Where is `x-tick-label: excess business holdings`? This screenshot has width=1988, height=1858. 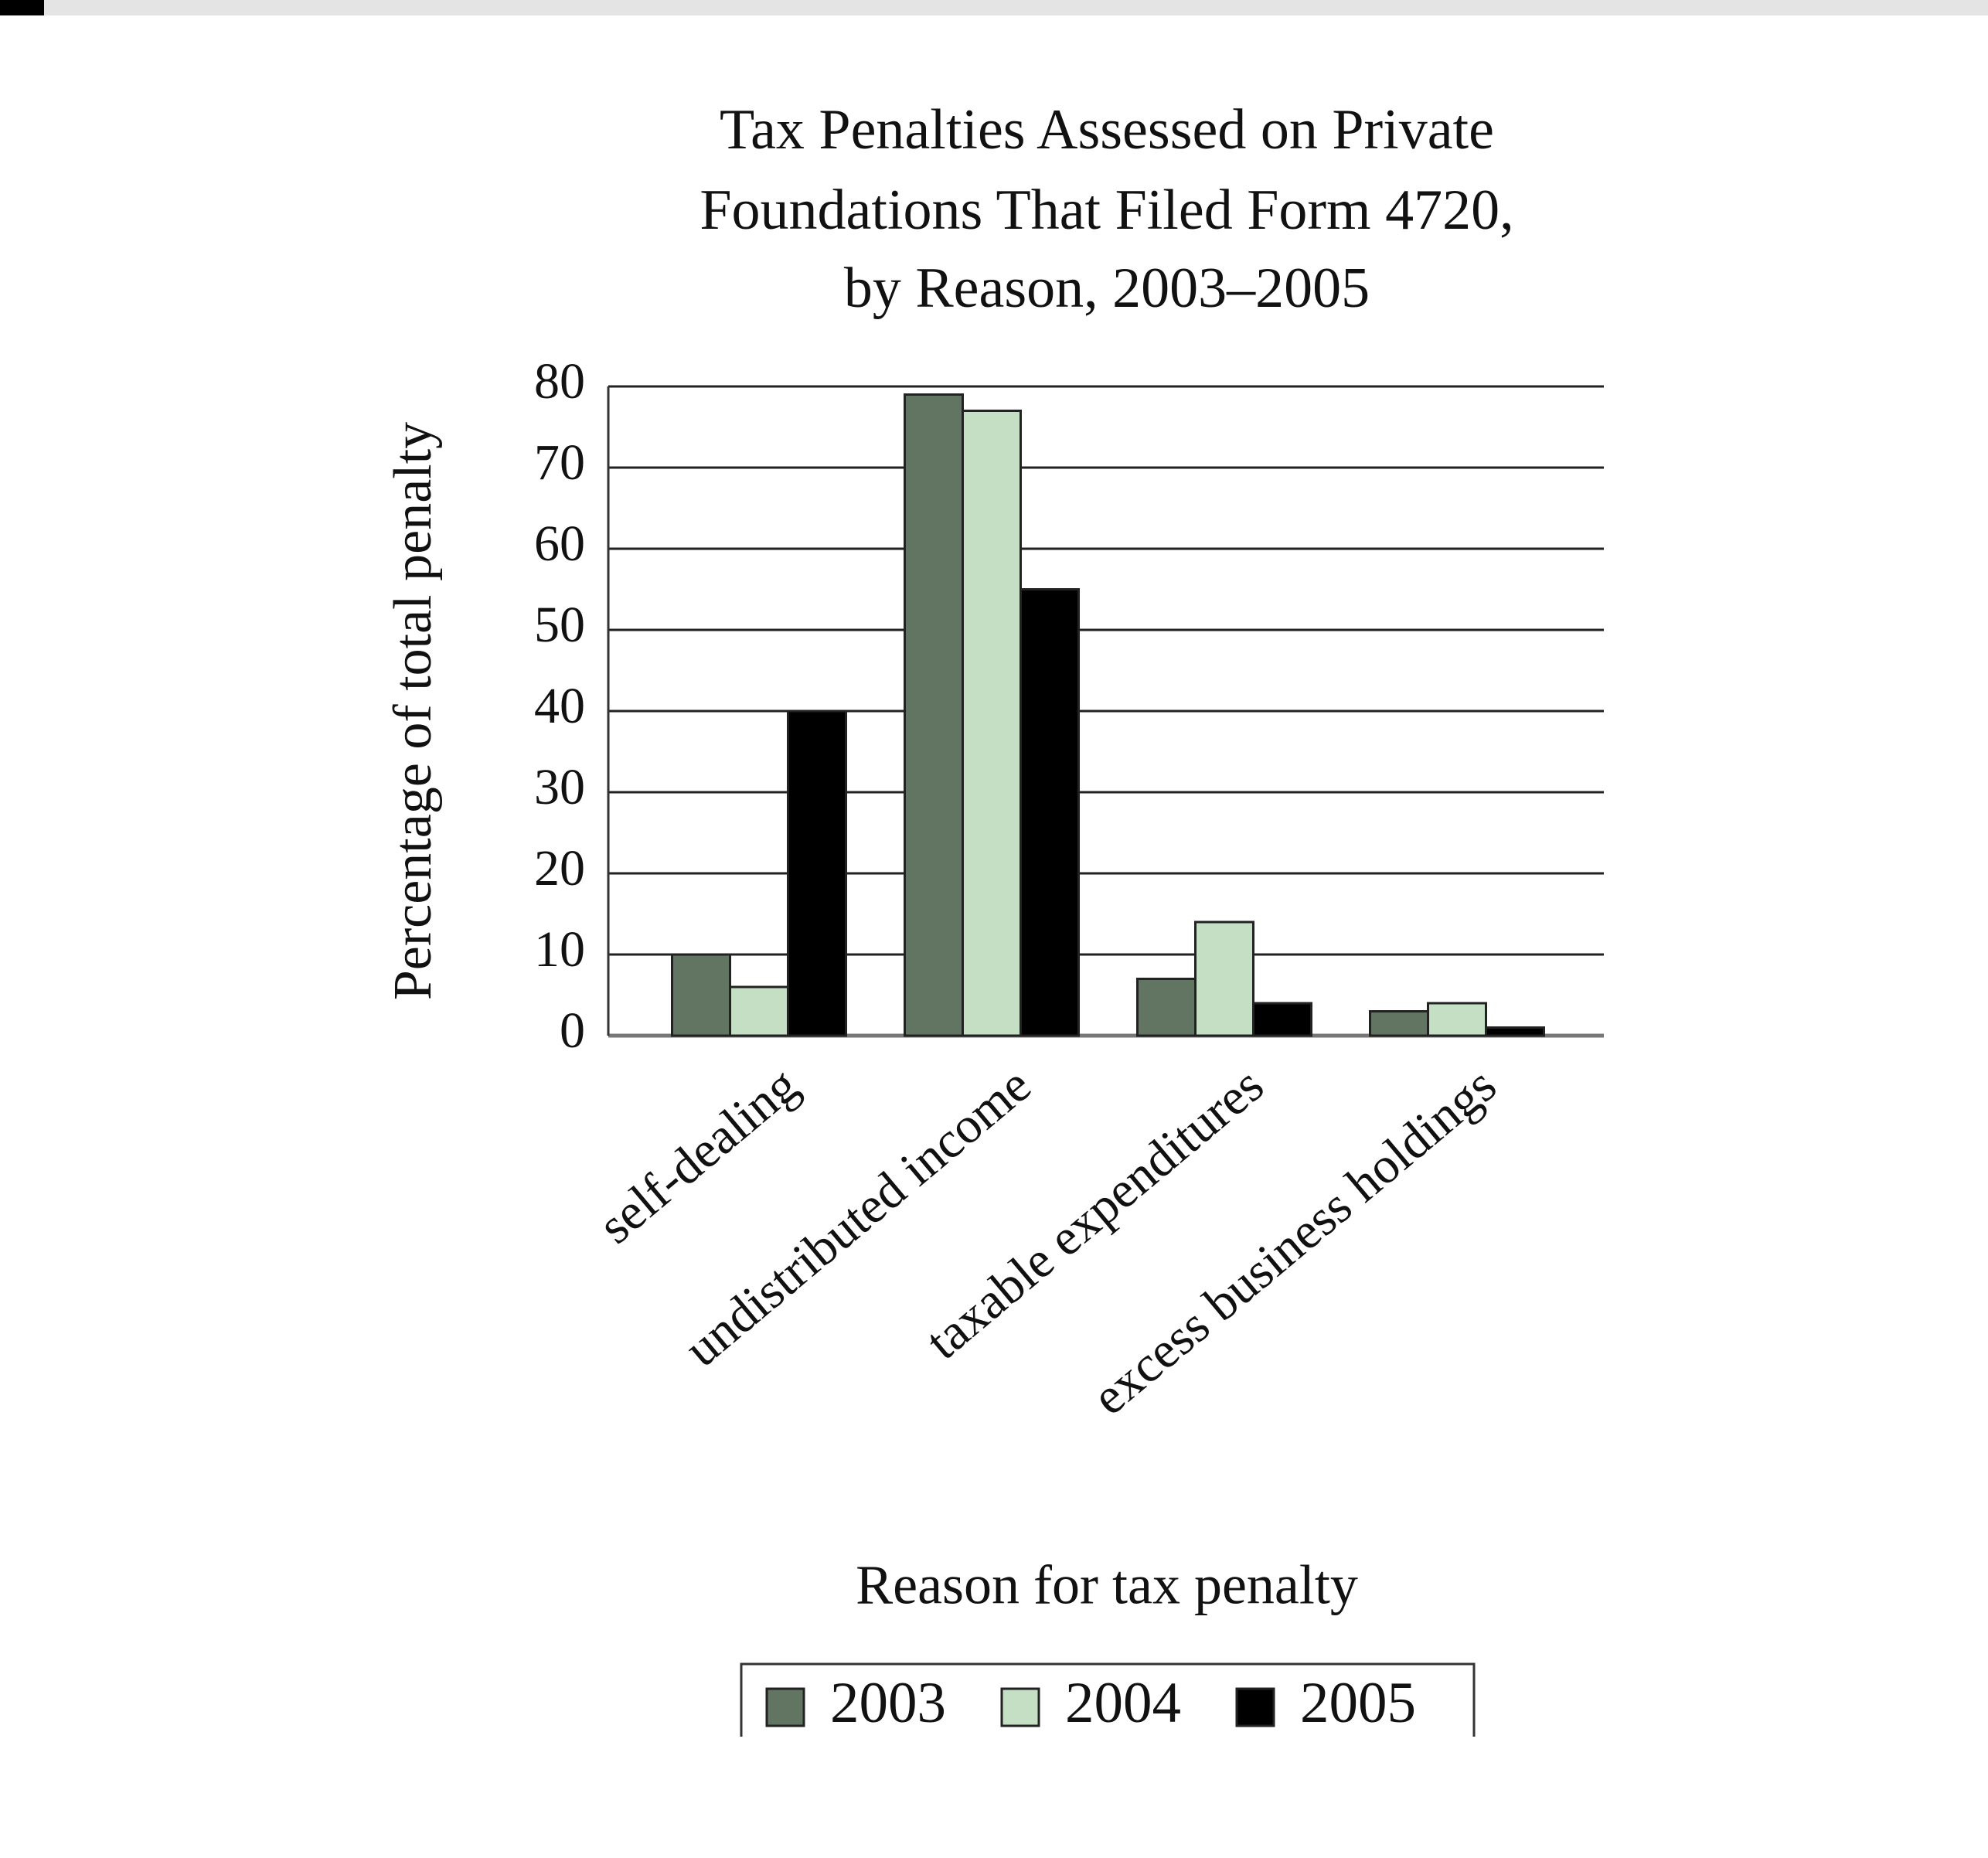
x-tick-label: excess business holdings is located at coordinates (1294, 1241).